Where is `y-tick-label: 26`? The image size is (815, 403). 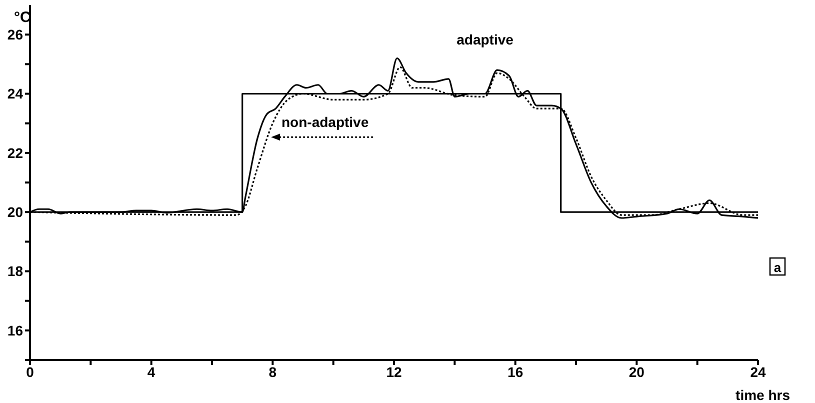 y-tick-label: 26 is located at coordinates (15, 34).